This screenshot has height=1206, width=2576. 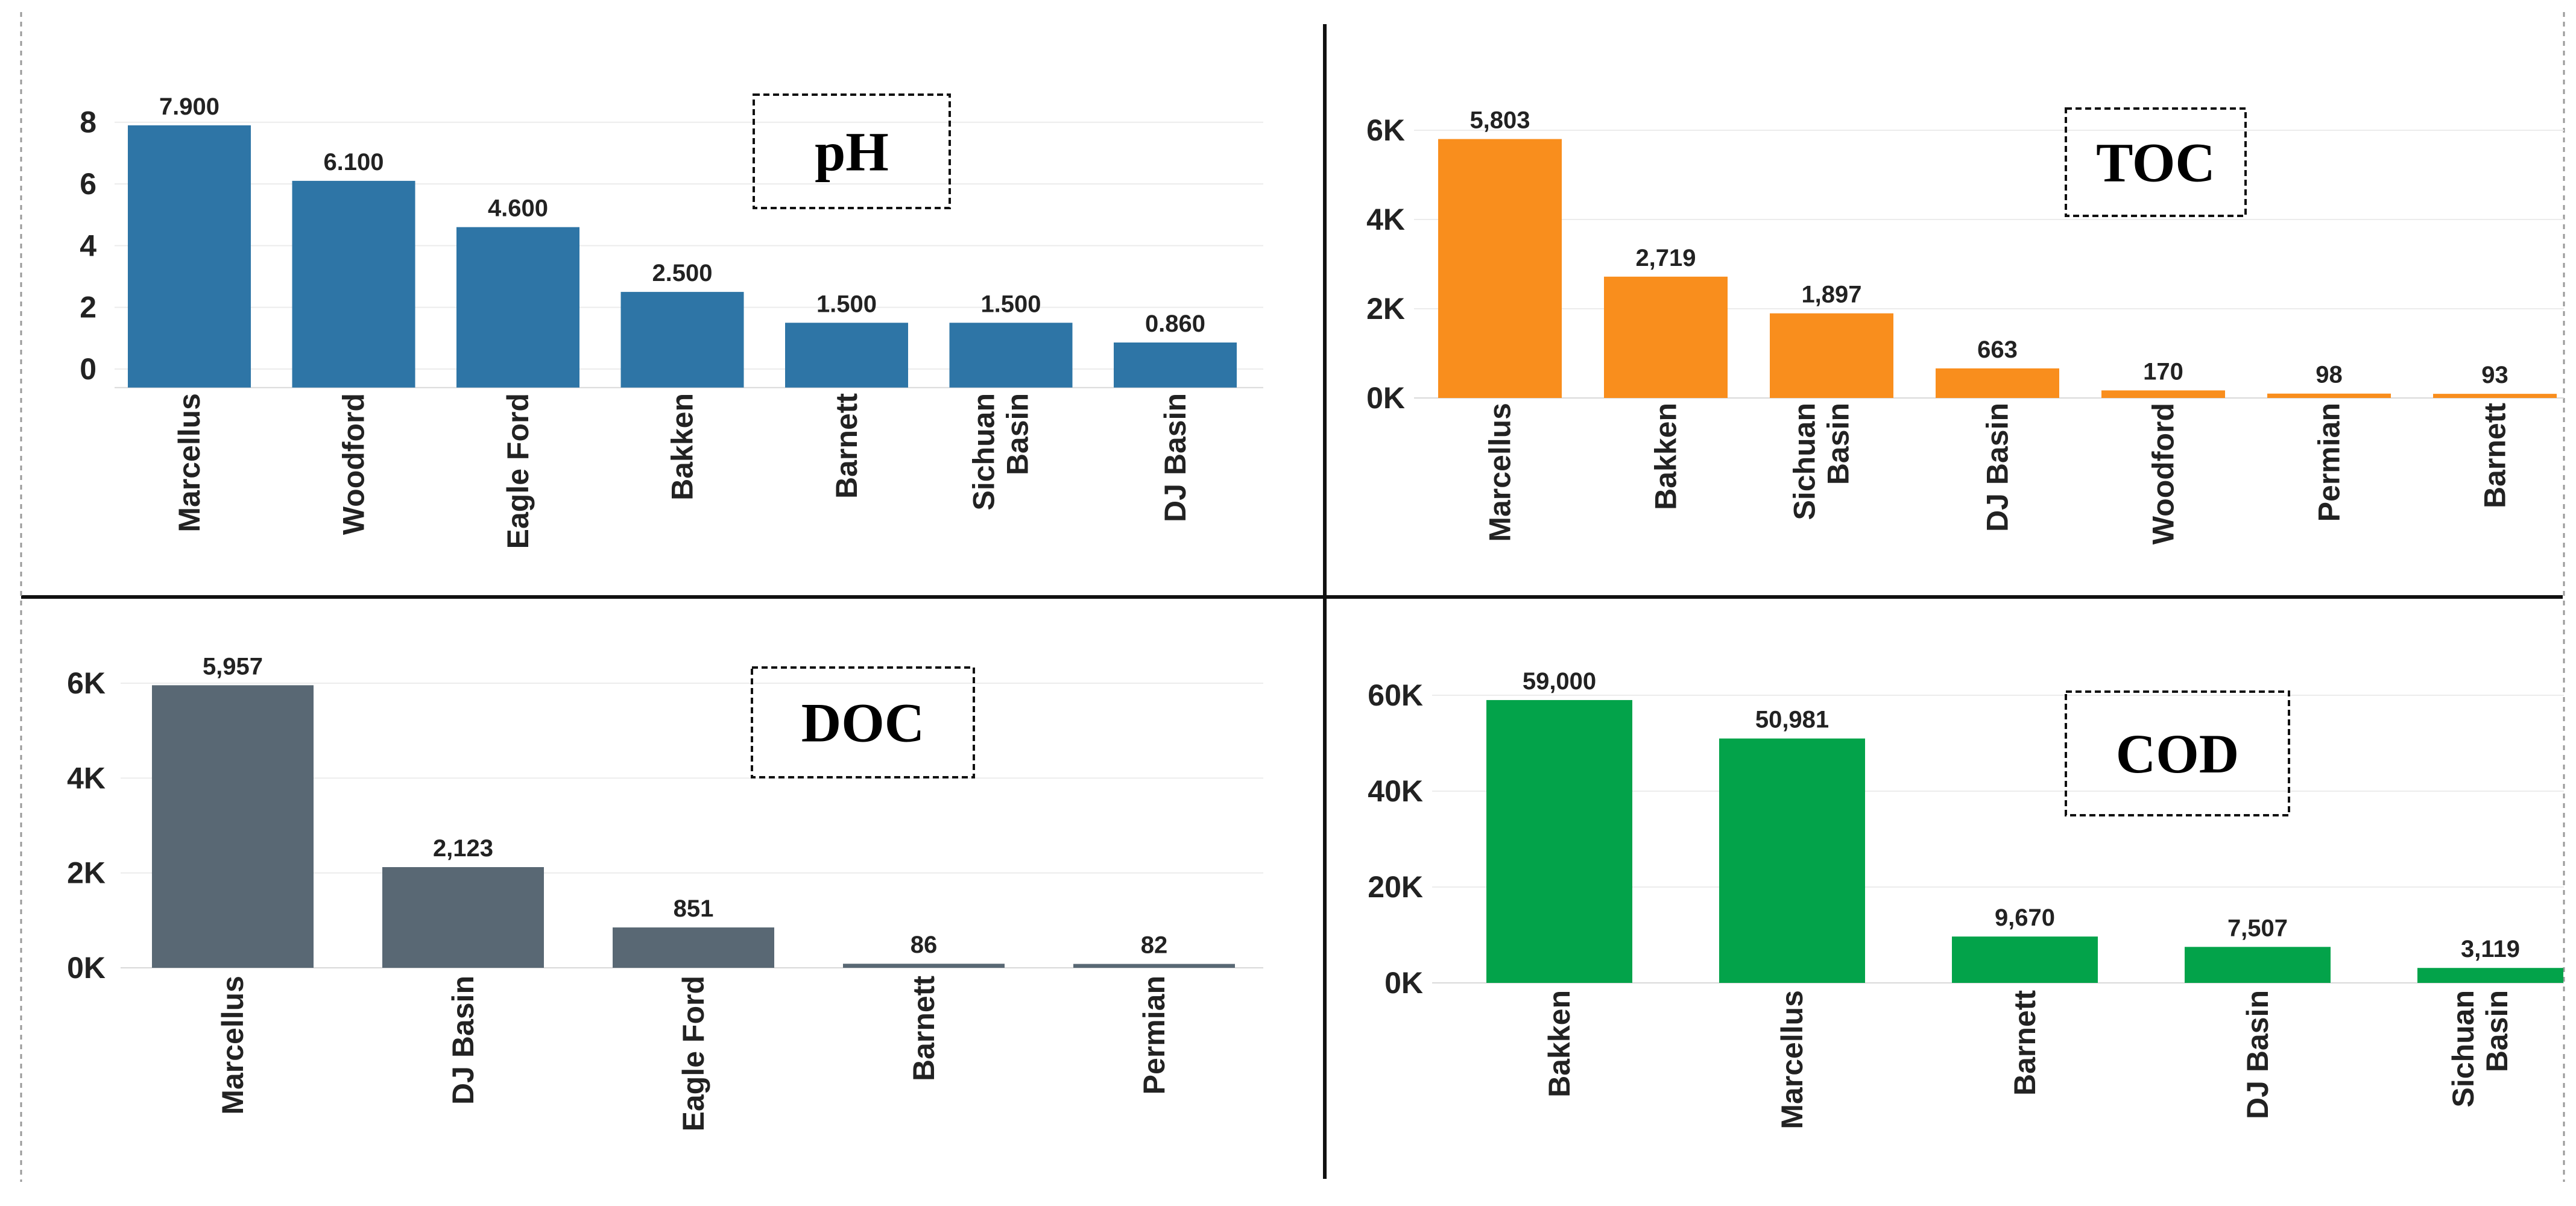 What do you see at coordinates (682, 273) in the screenshot?
I see `data-label: 2.500` at bounding box center [682, 273].